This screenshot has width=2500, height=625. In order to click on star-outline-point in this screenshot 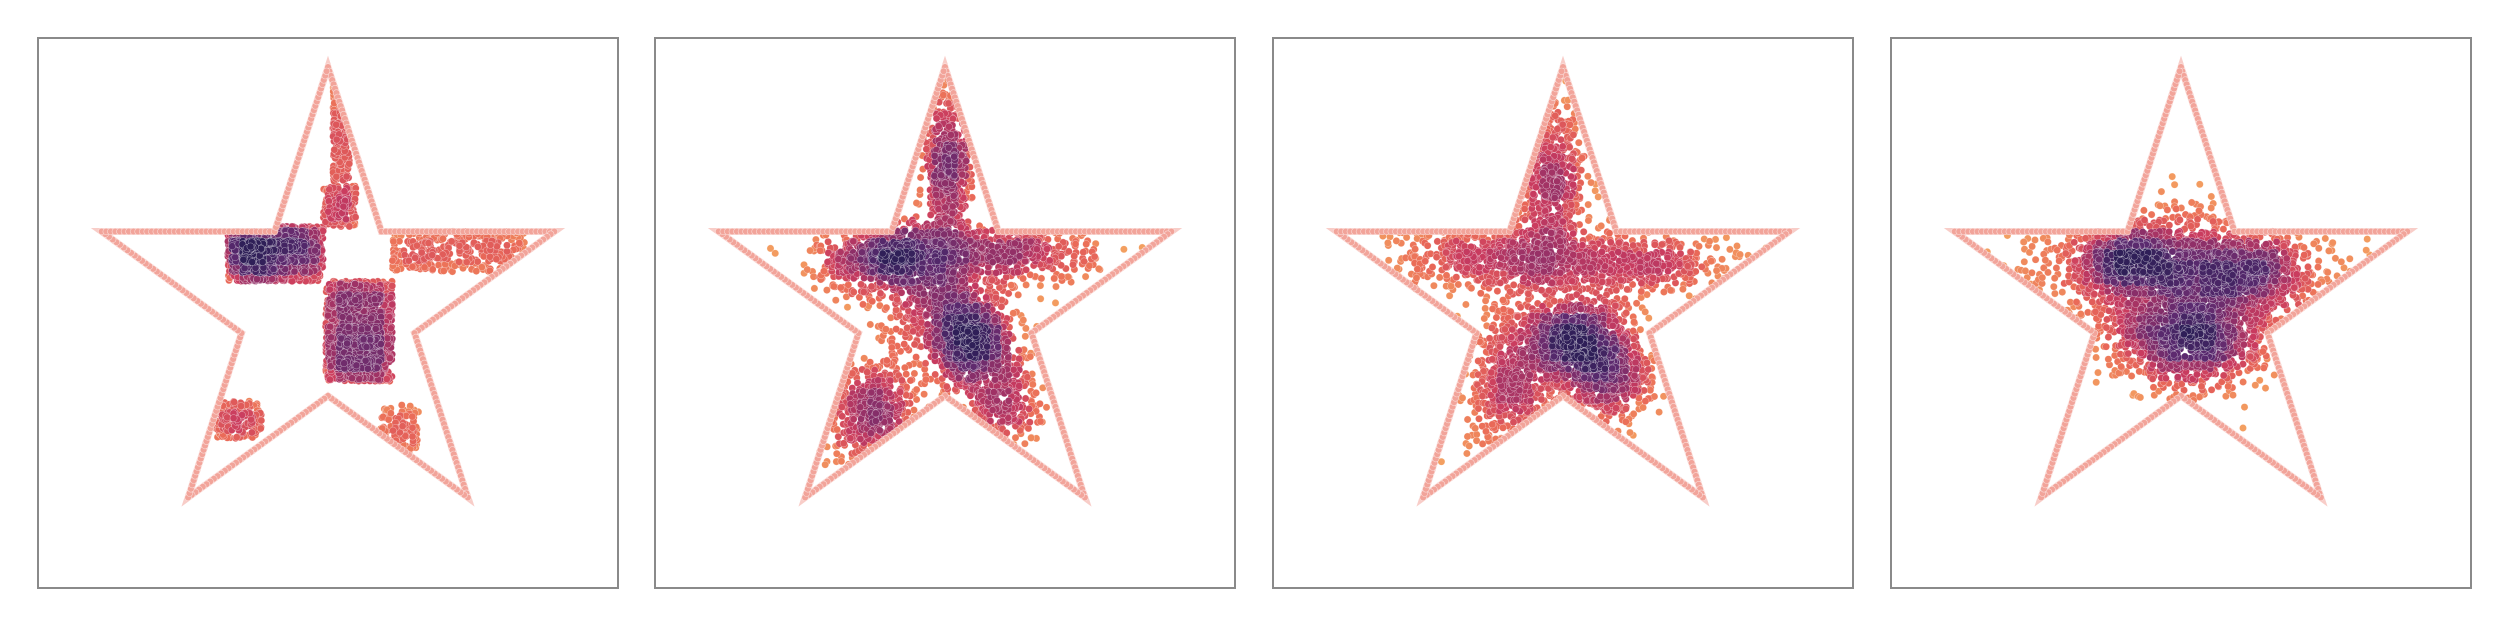, I will do `click(327, 71)`.